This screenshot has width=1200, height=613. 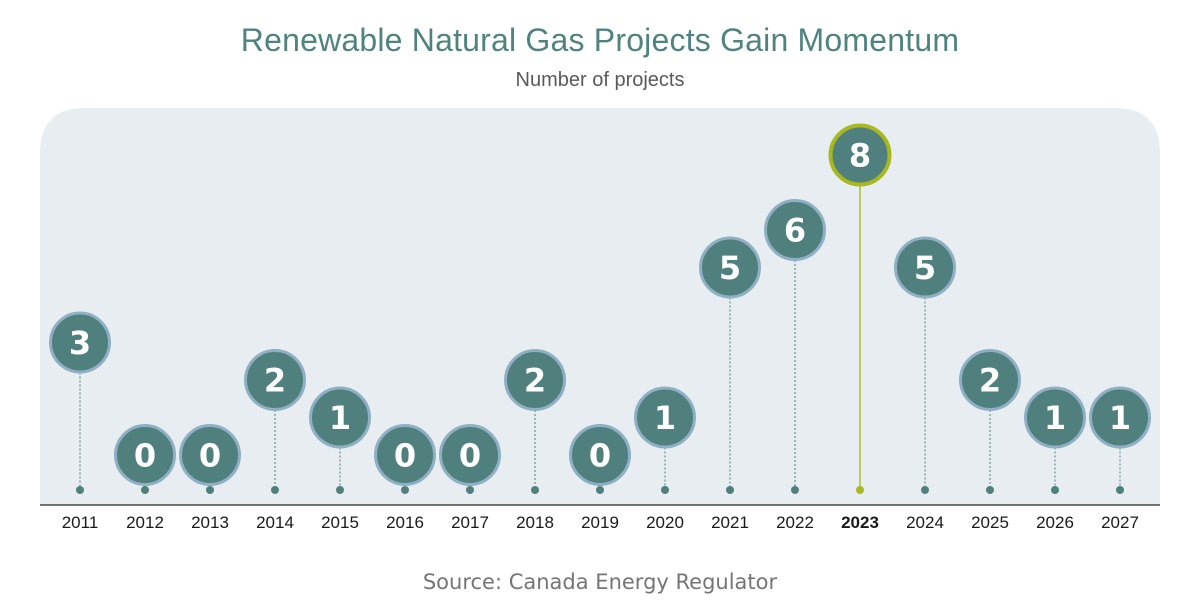 I want to click on bubble-circle-2014, so click(x=275, y=380).